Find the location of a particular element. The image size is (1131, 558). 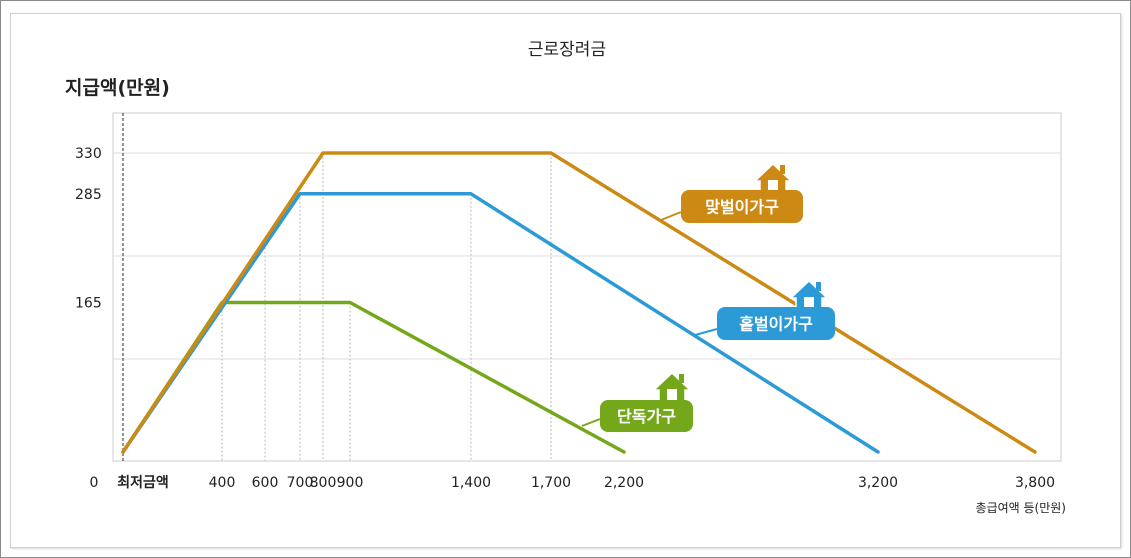

x-start-label: 최저금액 is located at coordinates (143, 482).